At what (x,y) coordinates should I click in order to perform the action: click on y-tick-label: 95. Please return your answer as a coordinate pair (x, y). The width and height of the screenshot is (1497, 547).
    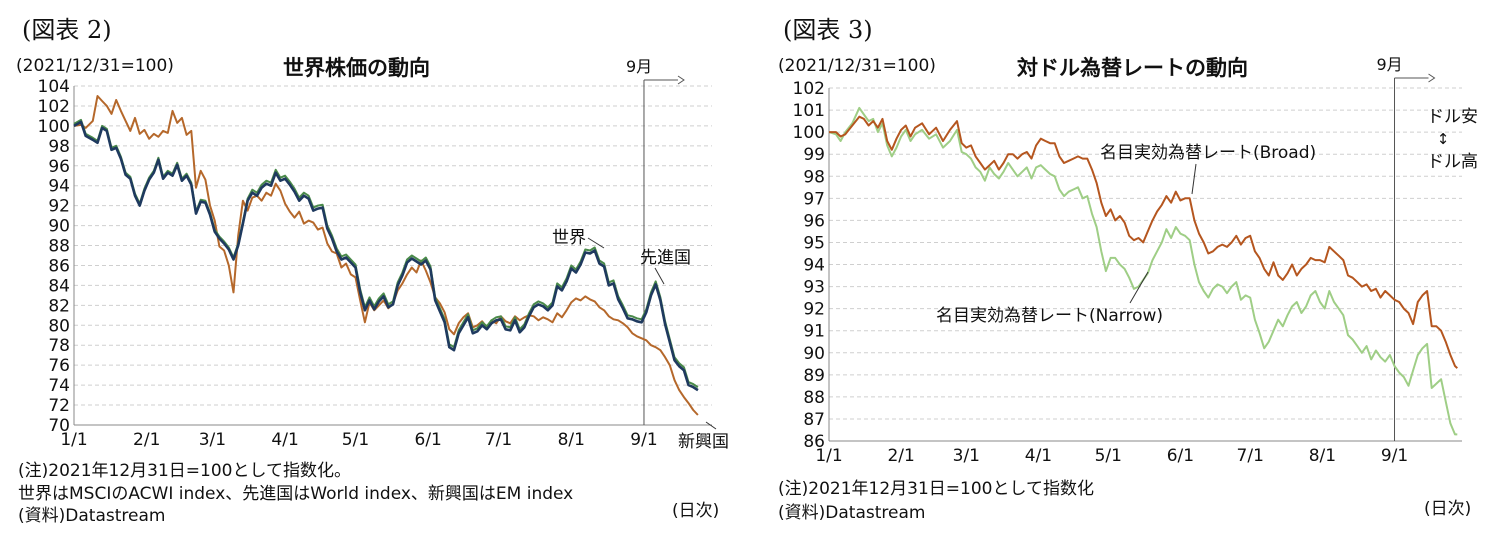
    Looking at the image, I should click on (814, 243).